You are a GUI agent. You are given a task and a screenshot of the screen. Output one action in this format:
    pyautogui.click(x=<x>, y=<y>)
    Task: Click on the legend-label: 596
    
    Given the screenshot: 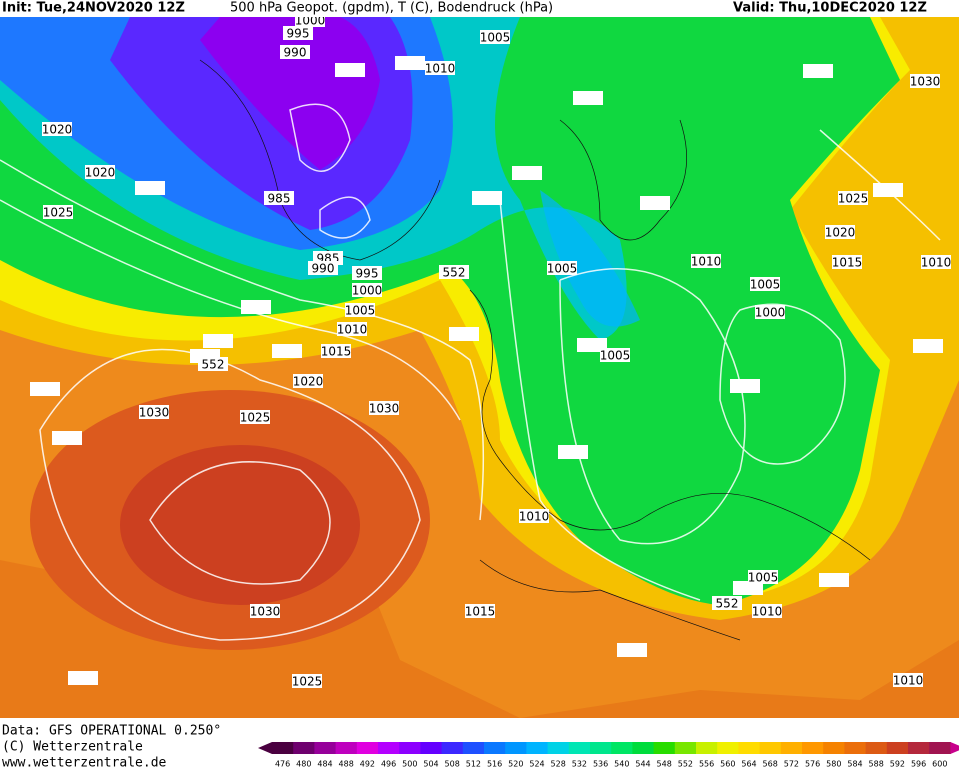 What is the action you would take?
    pyautogui.click(x=918, y=764)
    